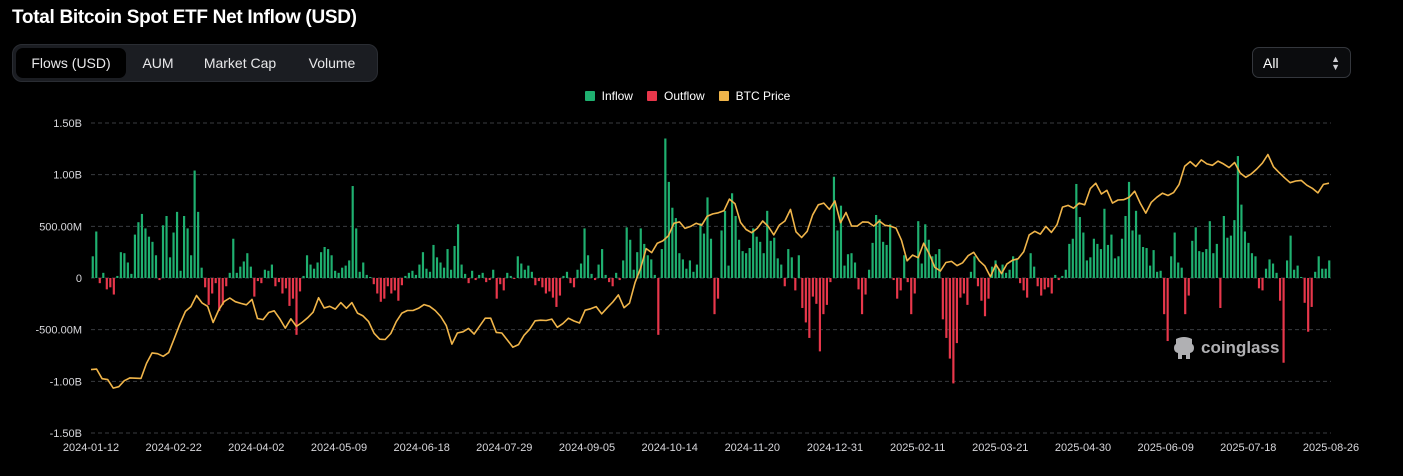 This screenshot has height=476, width=1403. Describe the element at coordinates (1184, 348) in the screenshot. I see `coinglass-logo-icon` at that location.